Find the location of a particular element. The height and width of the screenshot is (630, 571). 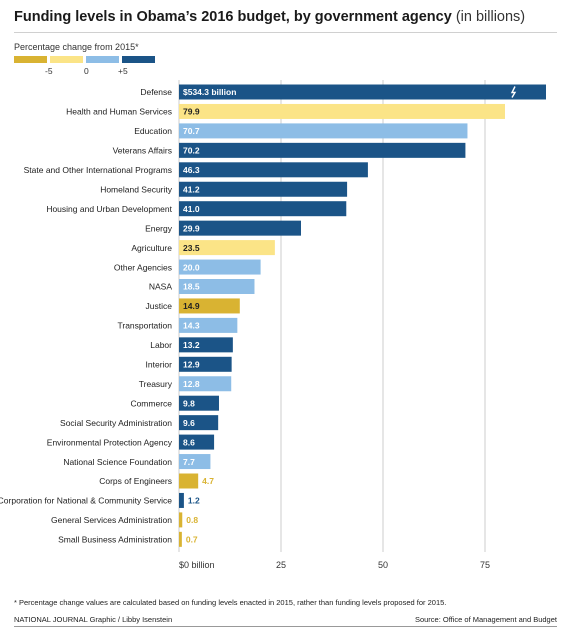

value-label: 12.9 is located at coordinates (191, 365).